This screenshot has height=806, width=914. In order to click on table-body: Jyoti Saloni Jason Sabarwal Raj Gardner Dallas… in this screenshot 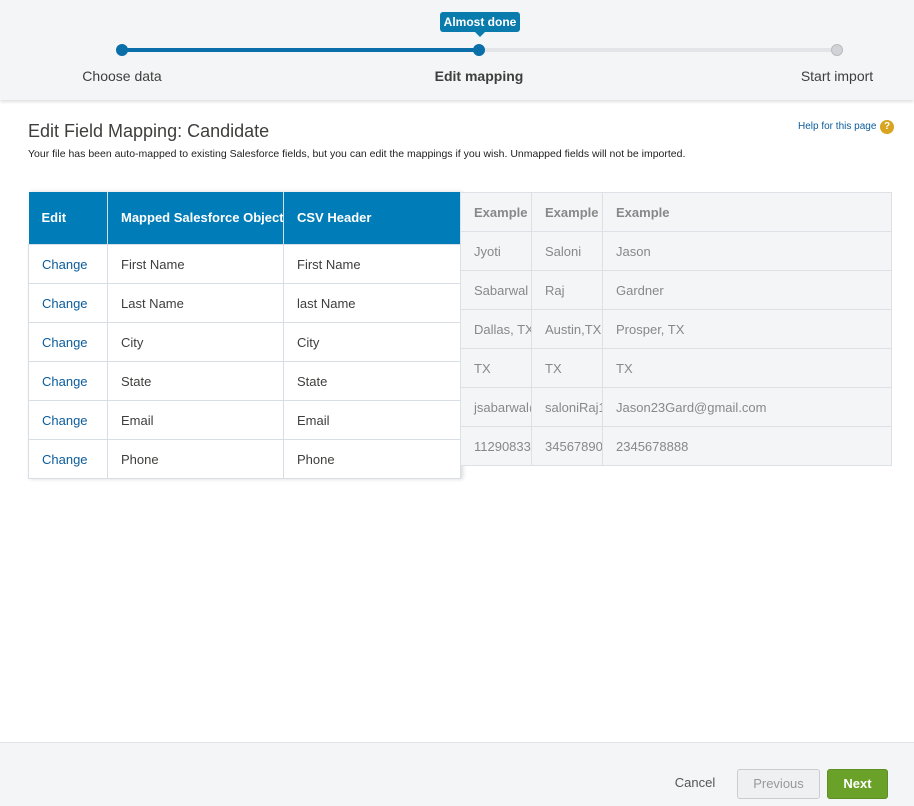, I will do `click(676, 348)`.